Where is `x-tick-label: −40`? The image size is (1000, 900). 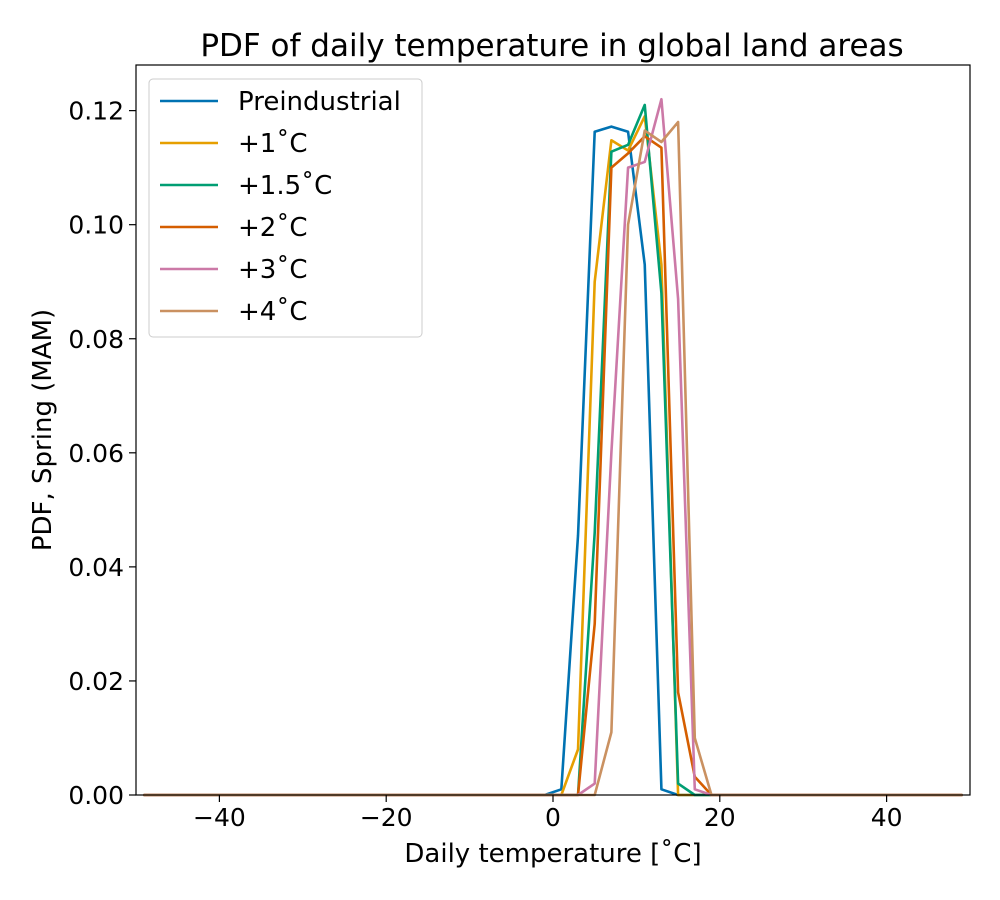 x-tick-label: −40 is located at coordinates (219, 817).